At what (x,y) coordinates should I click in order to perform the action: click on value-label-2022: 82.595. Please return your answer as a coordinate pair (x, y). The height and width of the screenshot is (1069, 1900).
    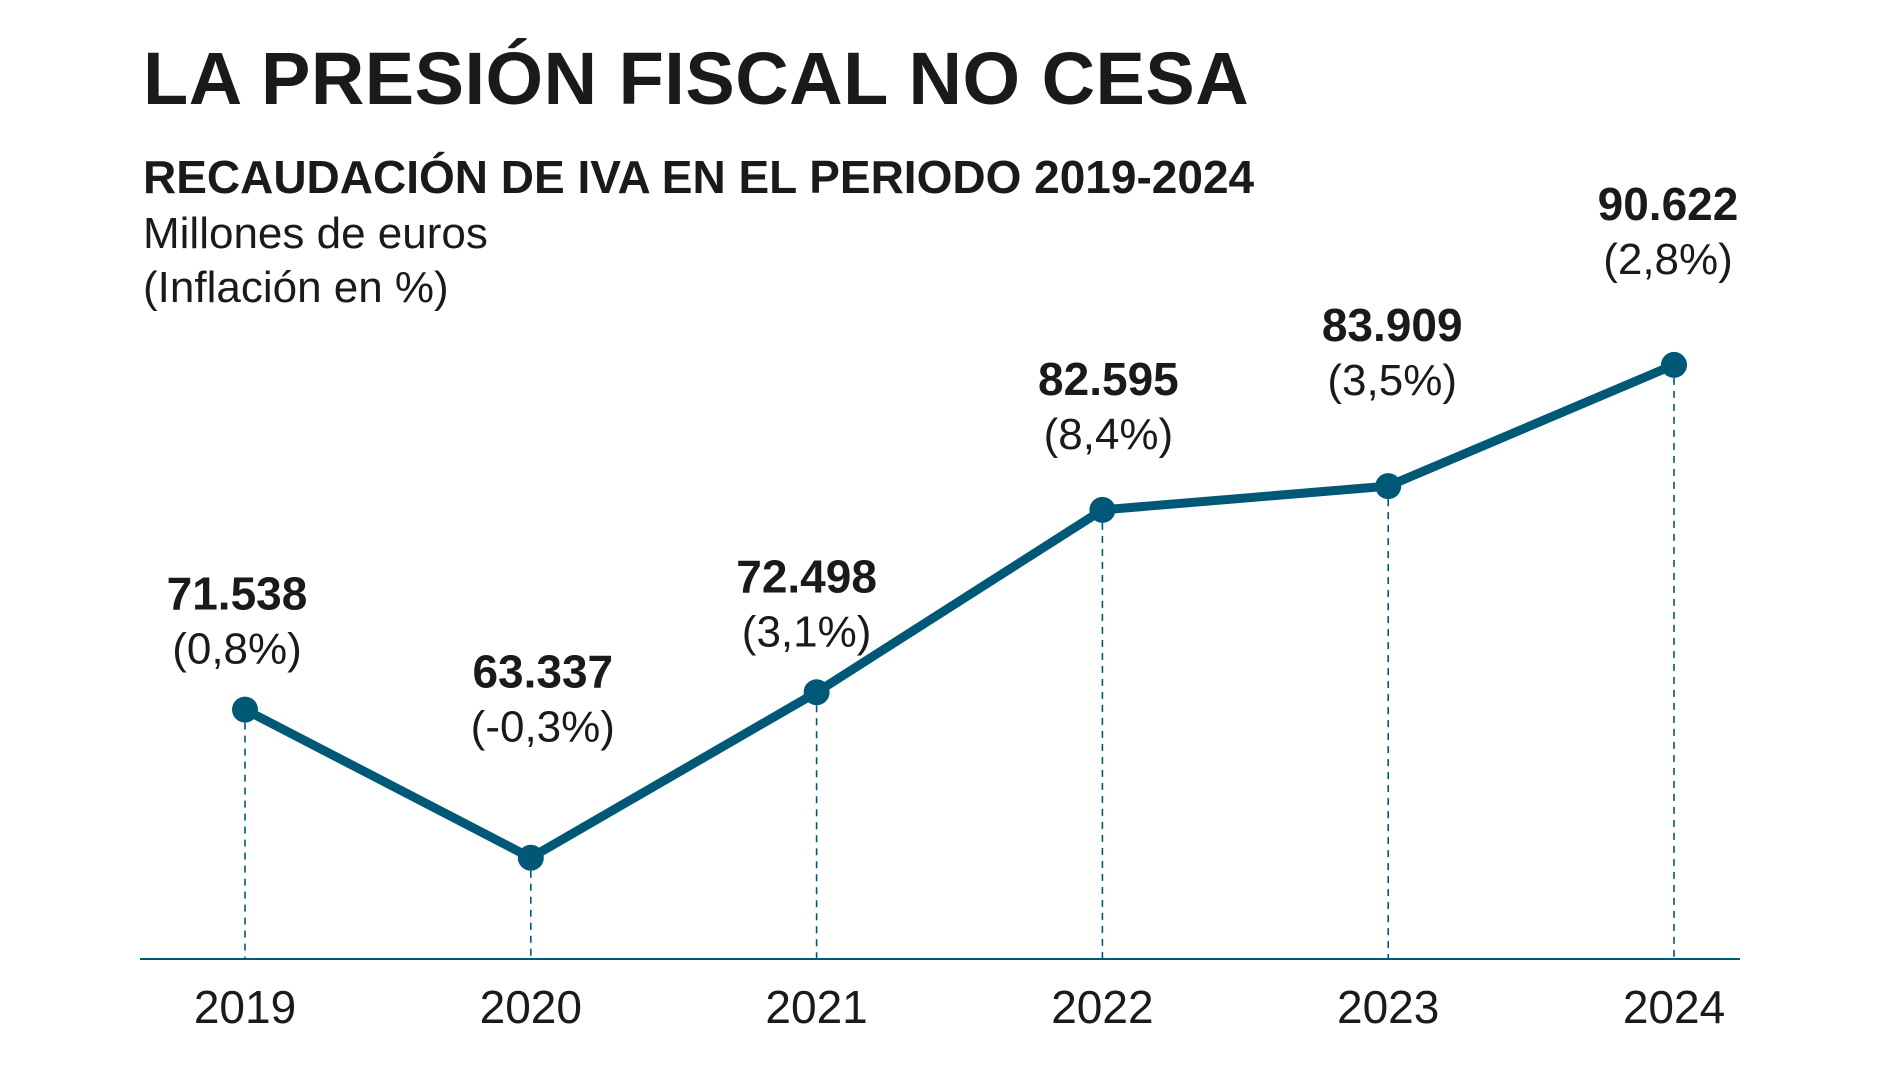
    Looking at the image, I should click on (1108, 379).